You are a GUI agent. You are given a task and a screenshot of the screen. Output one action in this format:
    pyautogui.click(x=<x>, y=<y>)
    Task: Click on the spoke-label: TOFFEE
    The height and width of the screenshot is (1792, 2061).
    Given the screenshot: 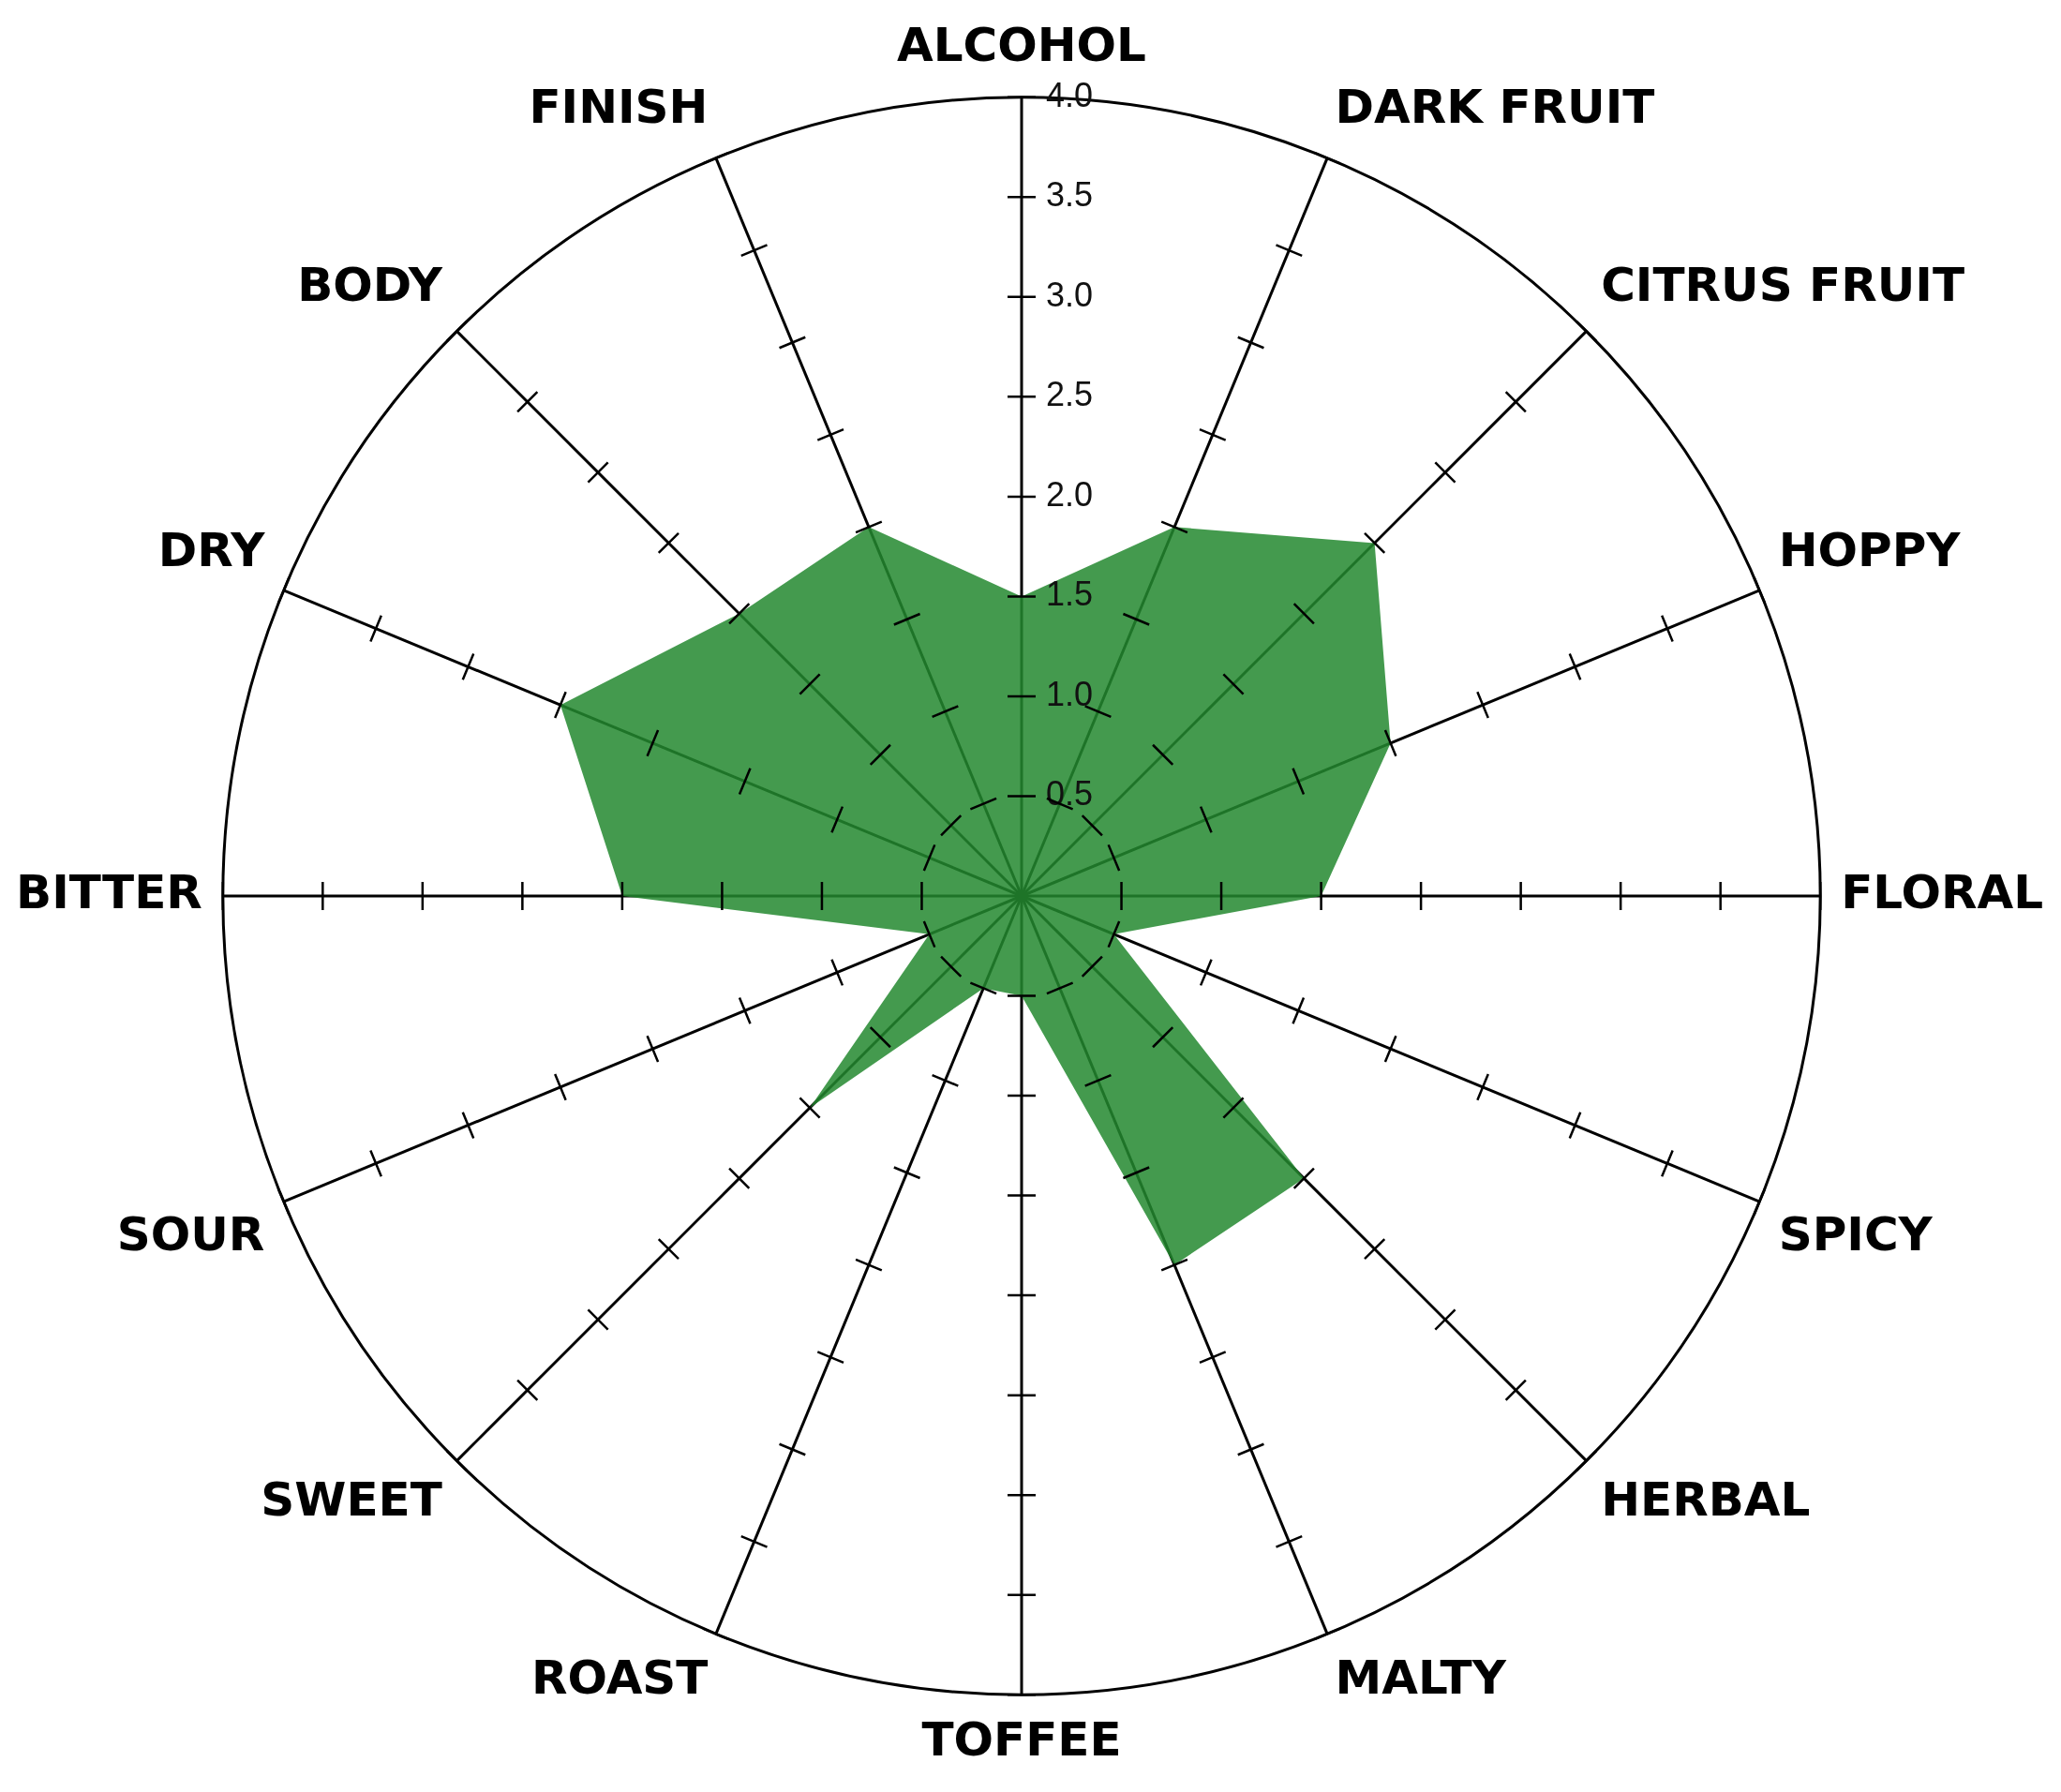 What is the action you would take?
    pyautogui.click(x=1021, y=1740)
    